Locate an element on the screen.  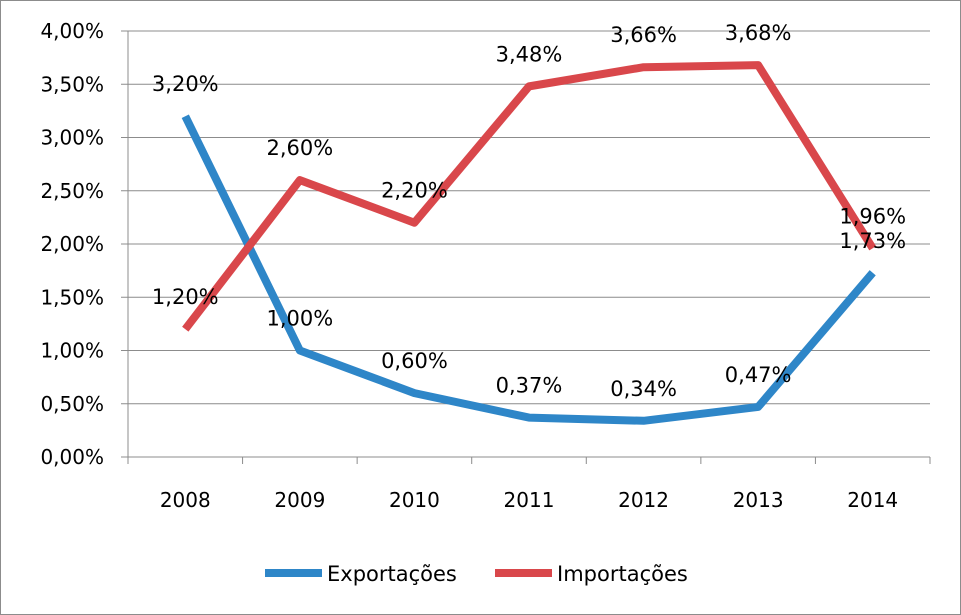
data-label: 0,34% is located at coordinates (643, 389).